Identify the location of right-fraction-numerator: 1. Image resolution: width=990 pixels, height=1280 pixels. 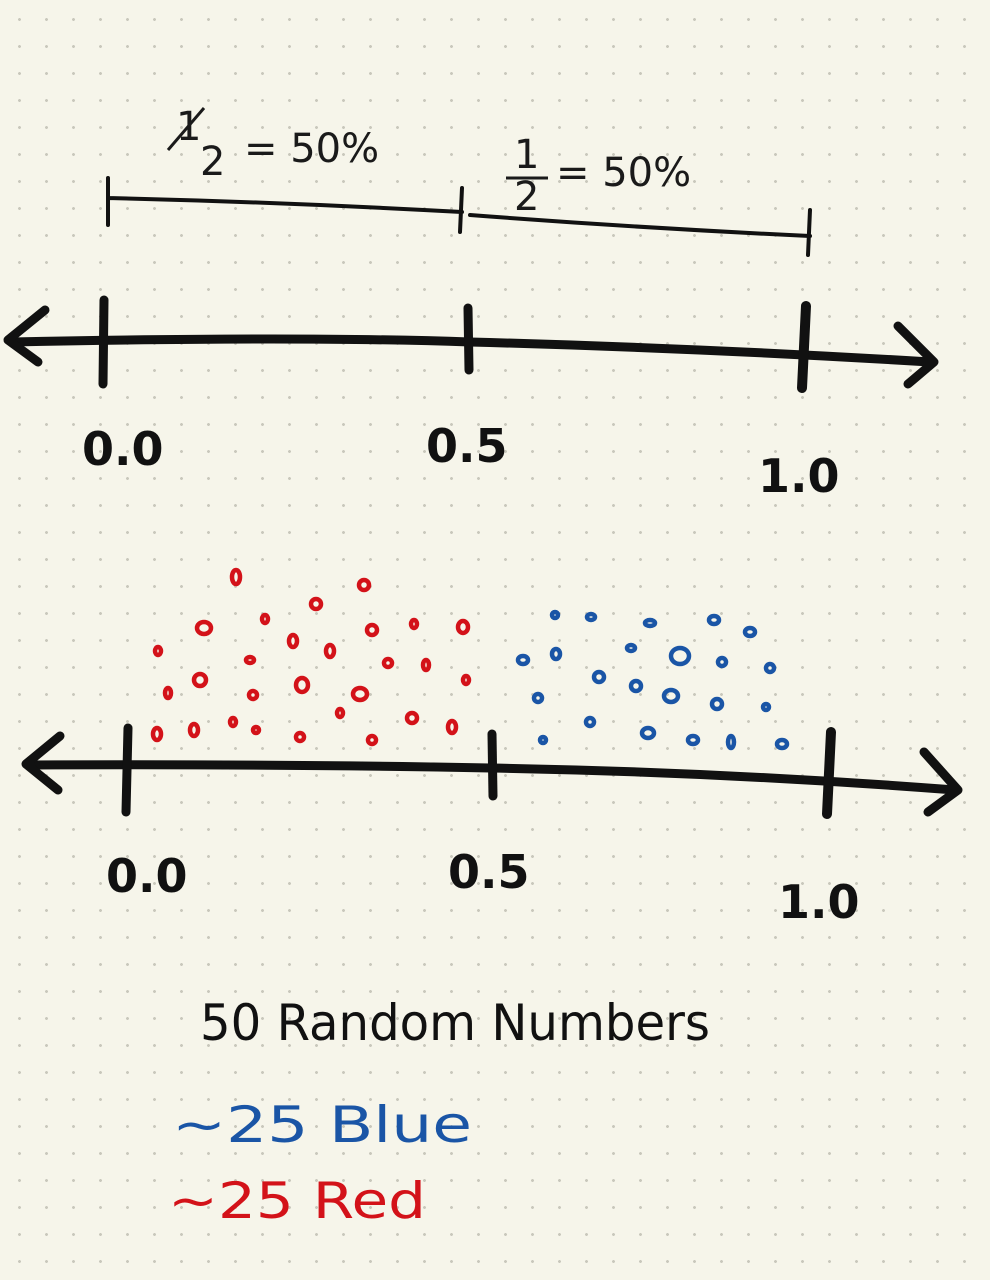
(526, 155).